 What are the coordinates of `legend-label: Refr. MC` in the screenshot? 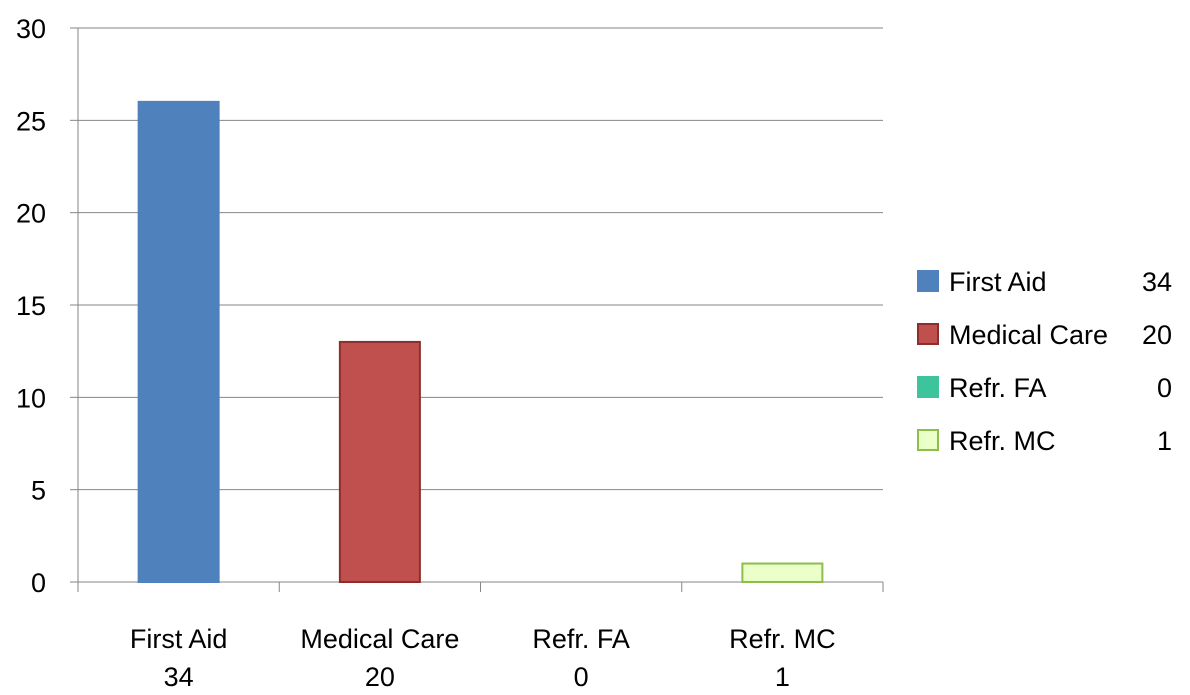 It's located at (1002, 441).